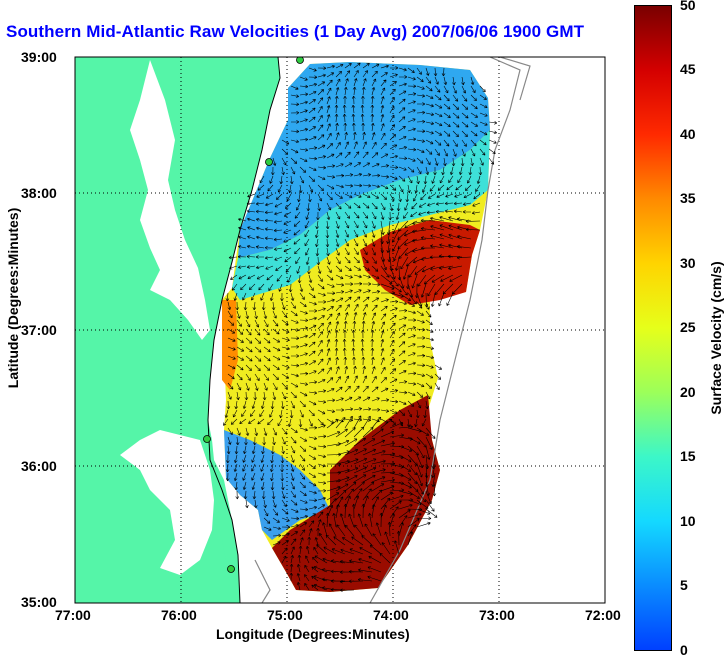  What do you see at coordinates (391, 615) in the screenshot?
I see `x-tick-label: 74:00` at bounding box center [391, 615].